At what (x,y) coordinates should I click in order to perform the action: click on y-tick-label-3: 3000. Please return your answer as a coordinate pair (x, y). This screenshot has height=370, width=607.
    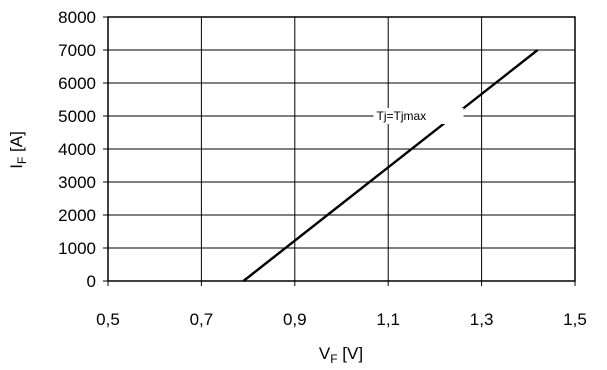
    Looking at the image, I should click on (77, 182).